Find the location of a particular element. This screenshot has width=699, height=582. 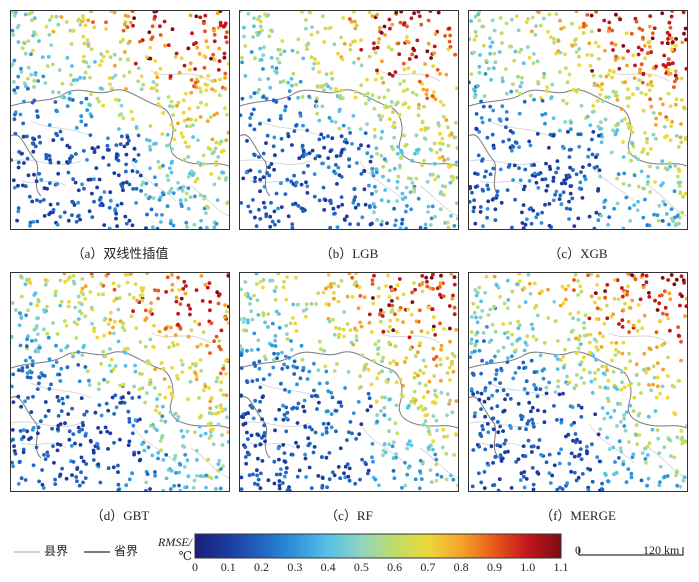

map-panel-a is located at coordinates (120, 120).